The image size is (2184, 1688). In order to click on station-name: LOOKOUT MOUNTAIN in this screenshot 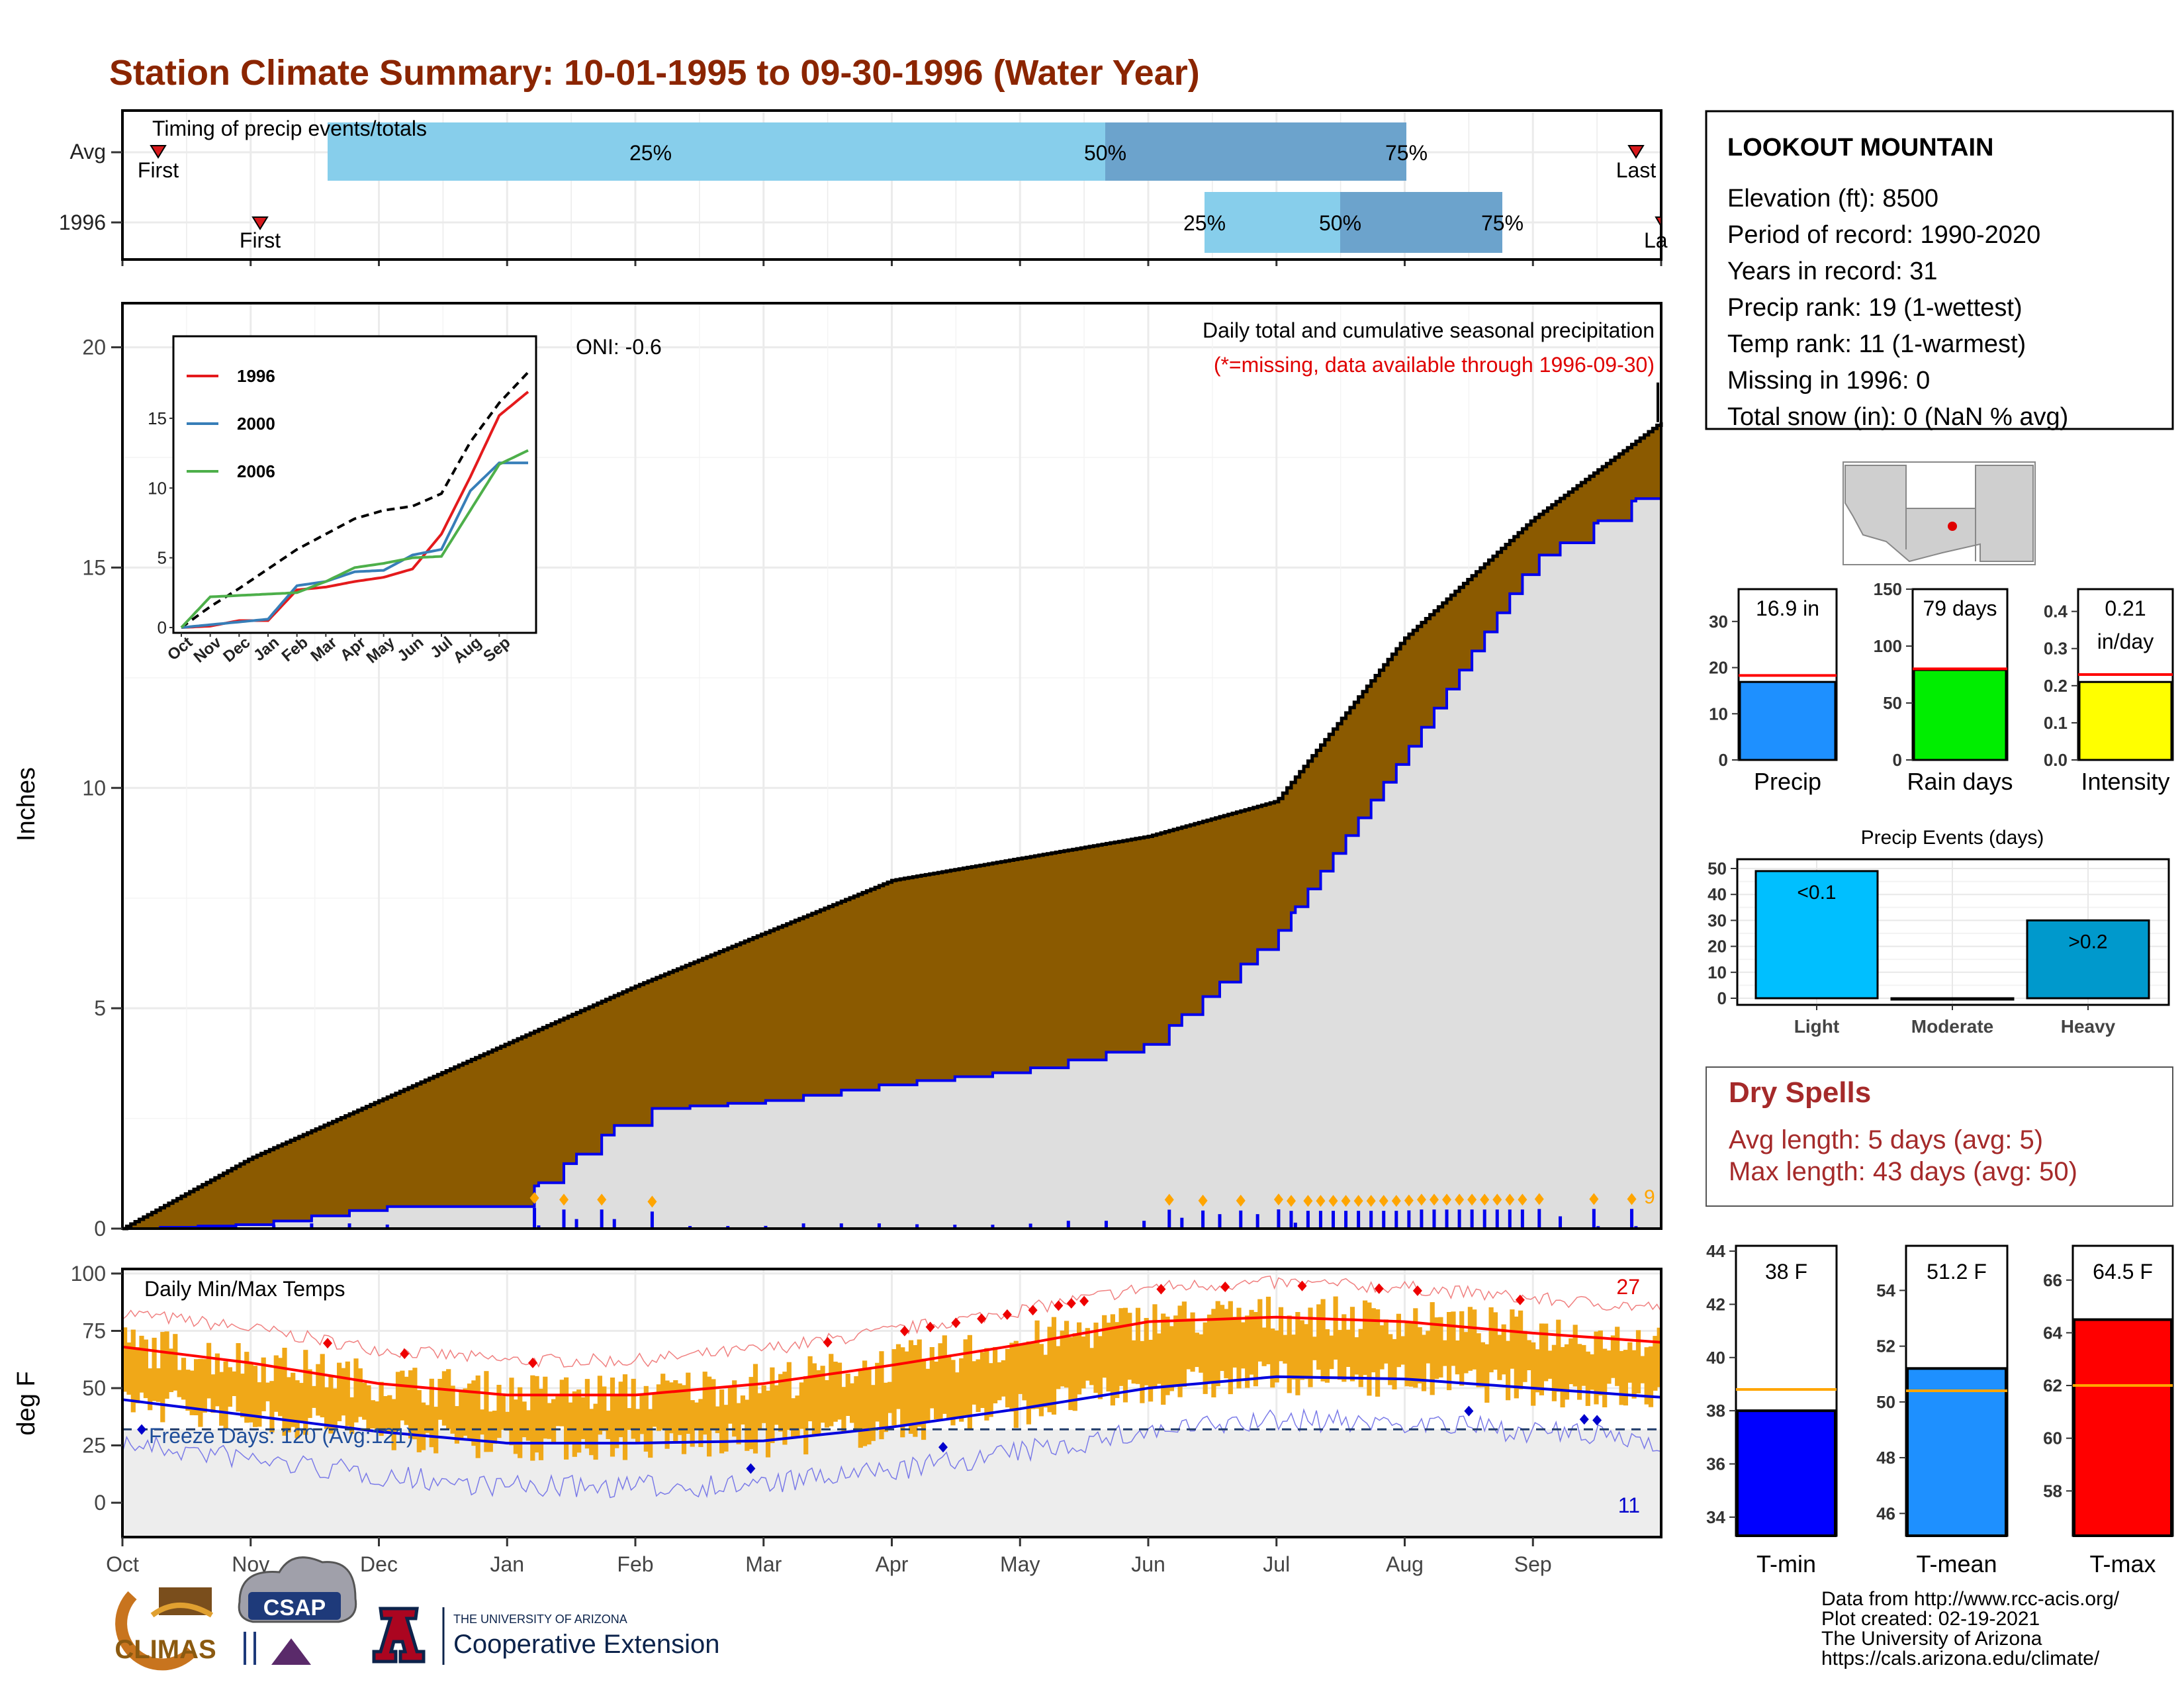, I will do `click(1860, 148)`.